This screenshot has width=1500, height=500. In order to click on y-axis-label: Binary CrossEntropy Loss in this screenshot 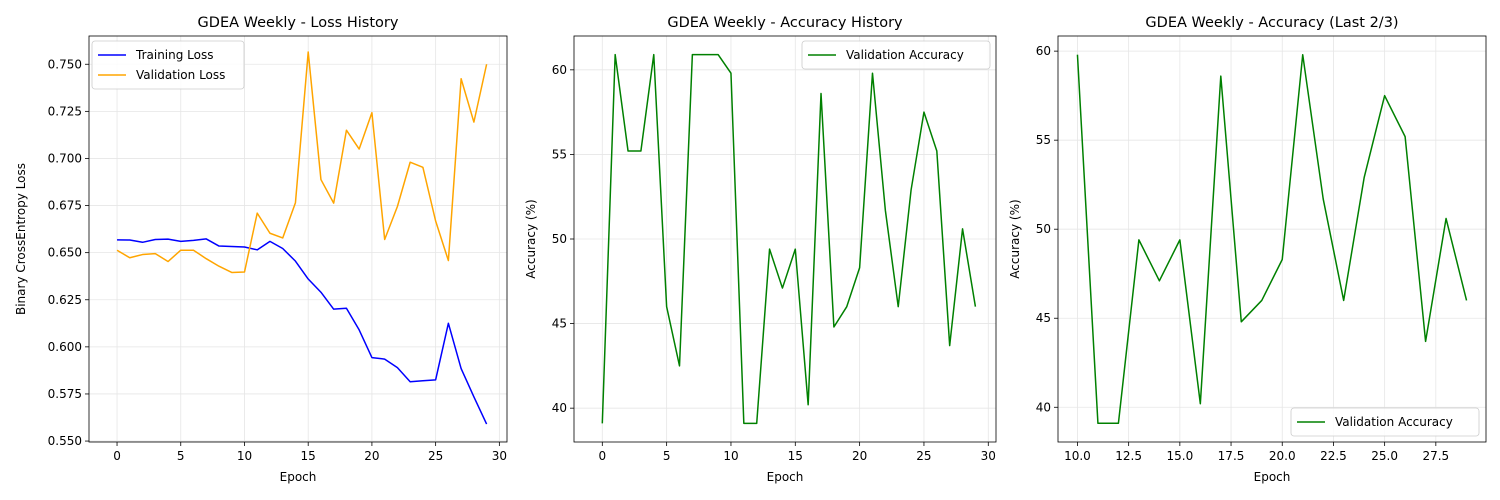, I will do `click(21, 239)`.